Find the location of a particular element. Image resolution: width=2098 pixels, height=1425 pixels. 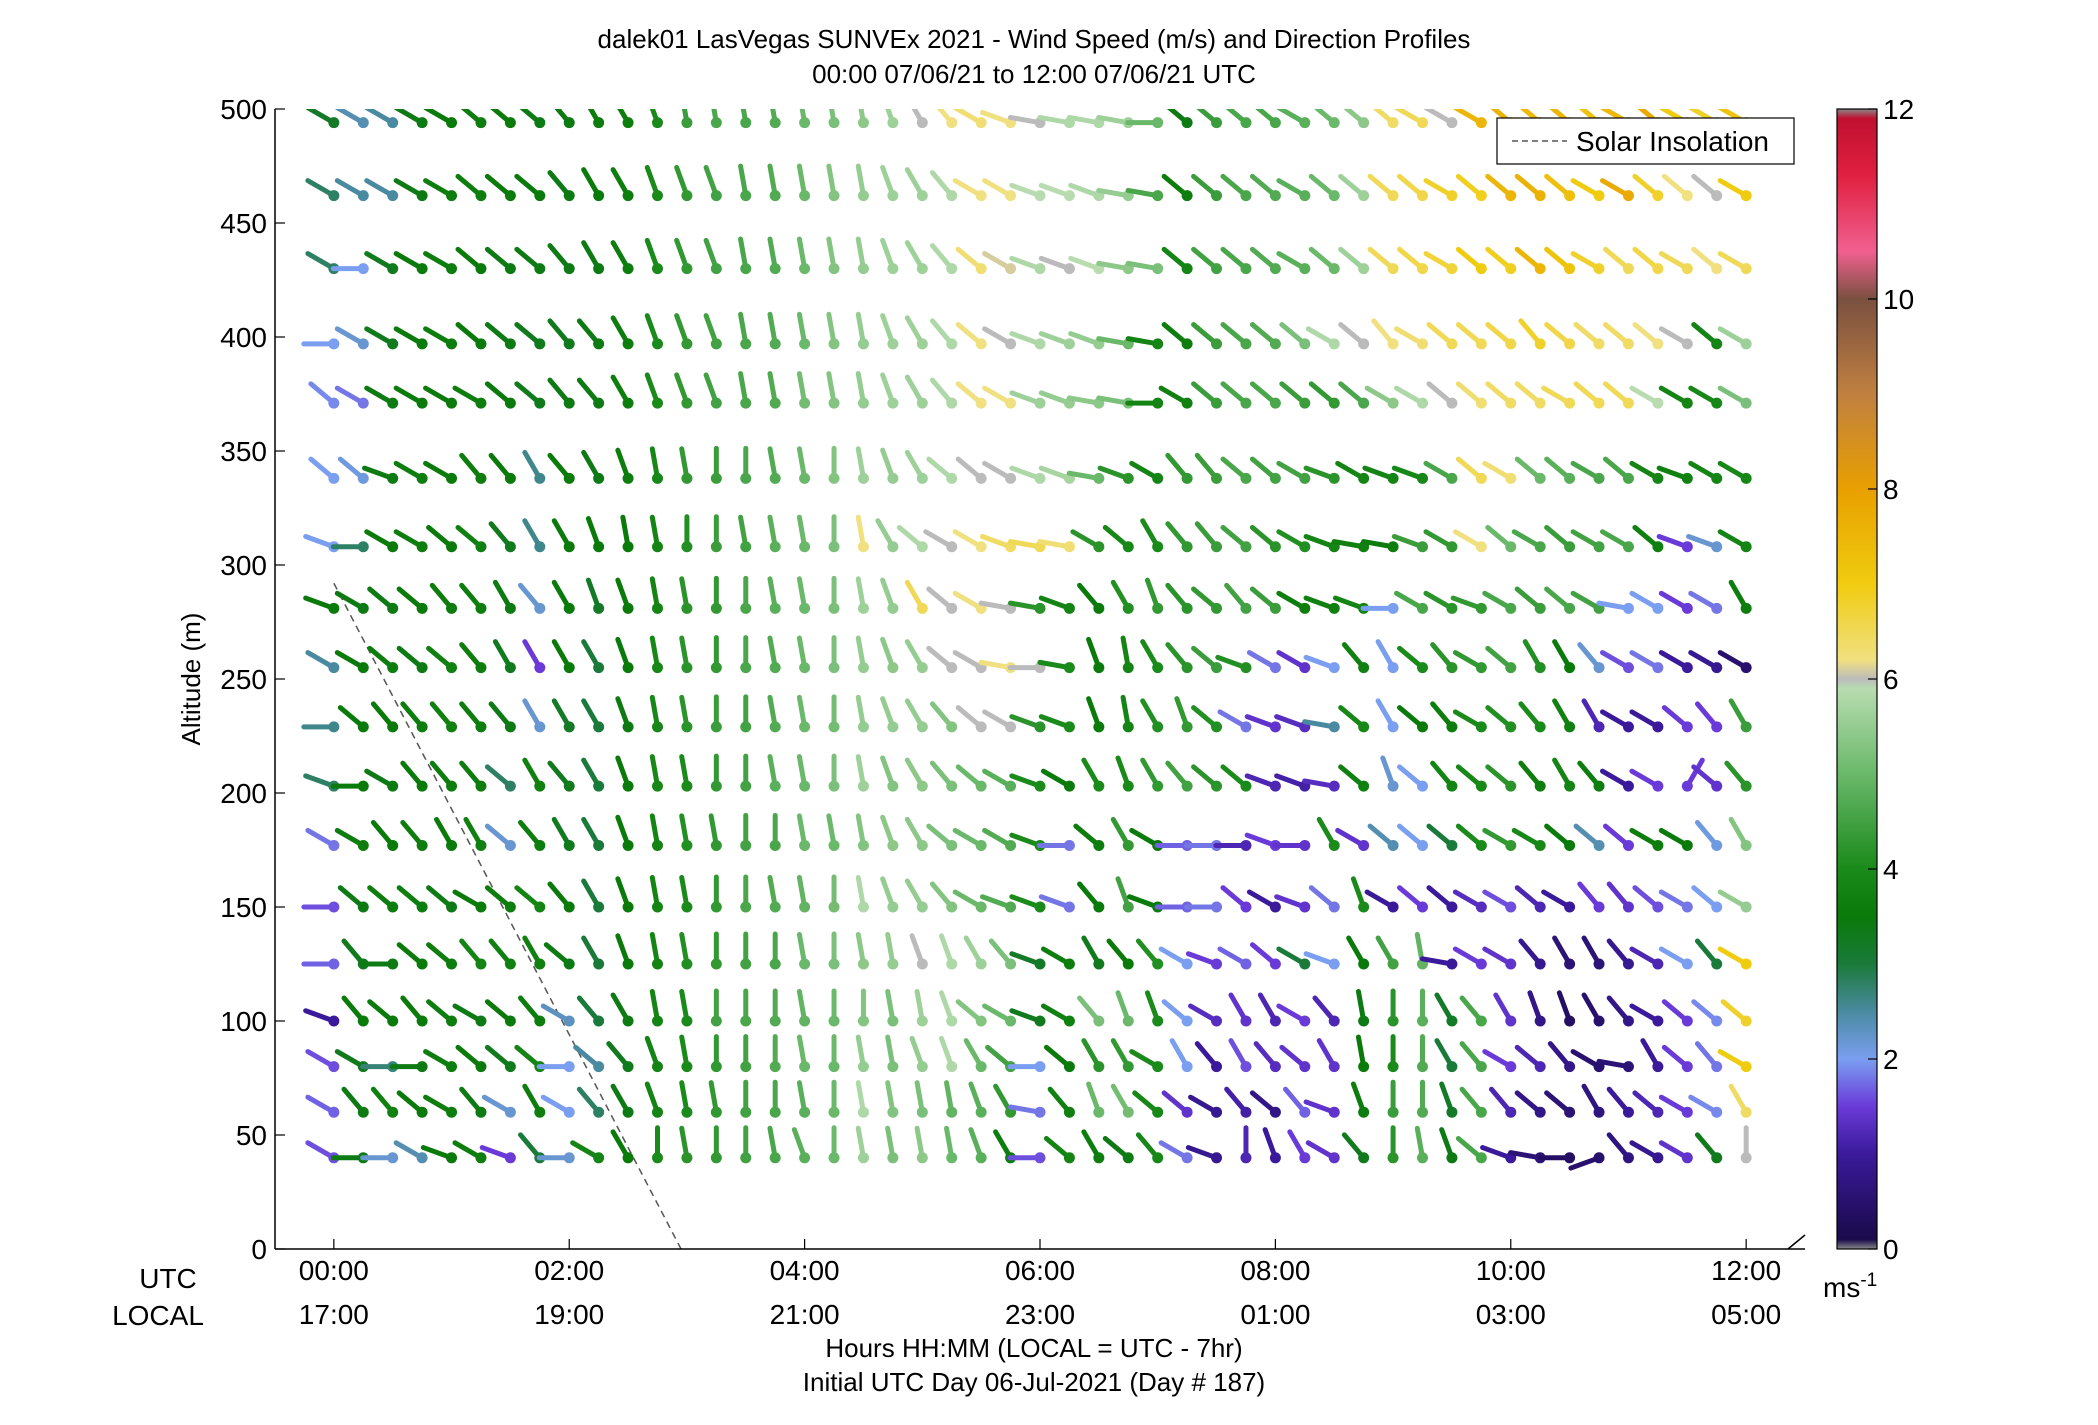

y-tick-label: 50 is located at coordinates (251, 1135).